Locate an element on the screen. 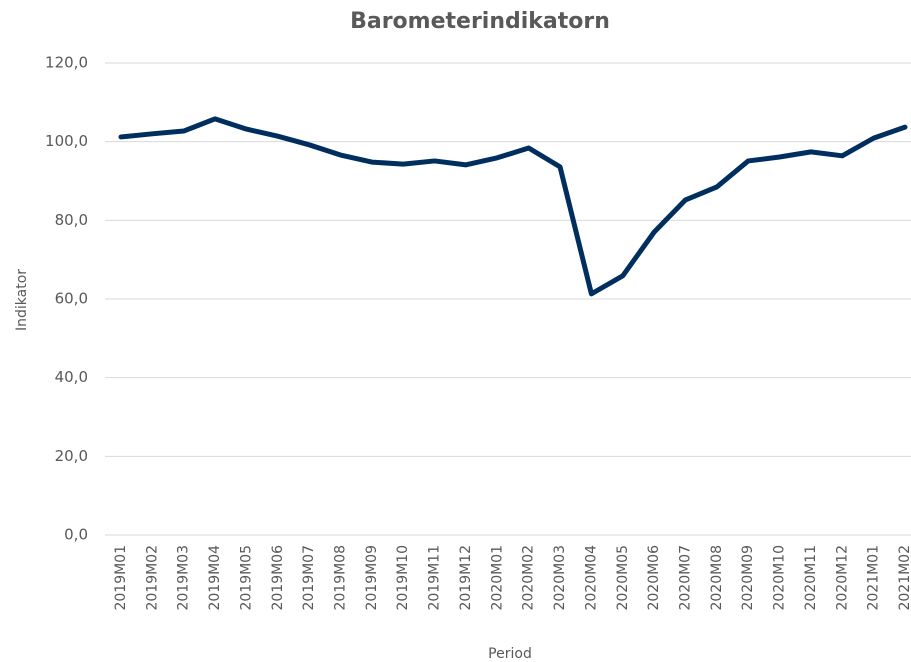  y-tick-label: 120,0 is located at coordinates (66, 63).